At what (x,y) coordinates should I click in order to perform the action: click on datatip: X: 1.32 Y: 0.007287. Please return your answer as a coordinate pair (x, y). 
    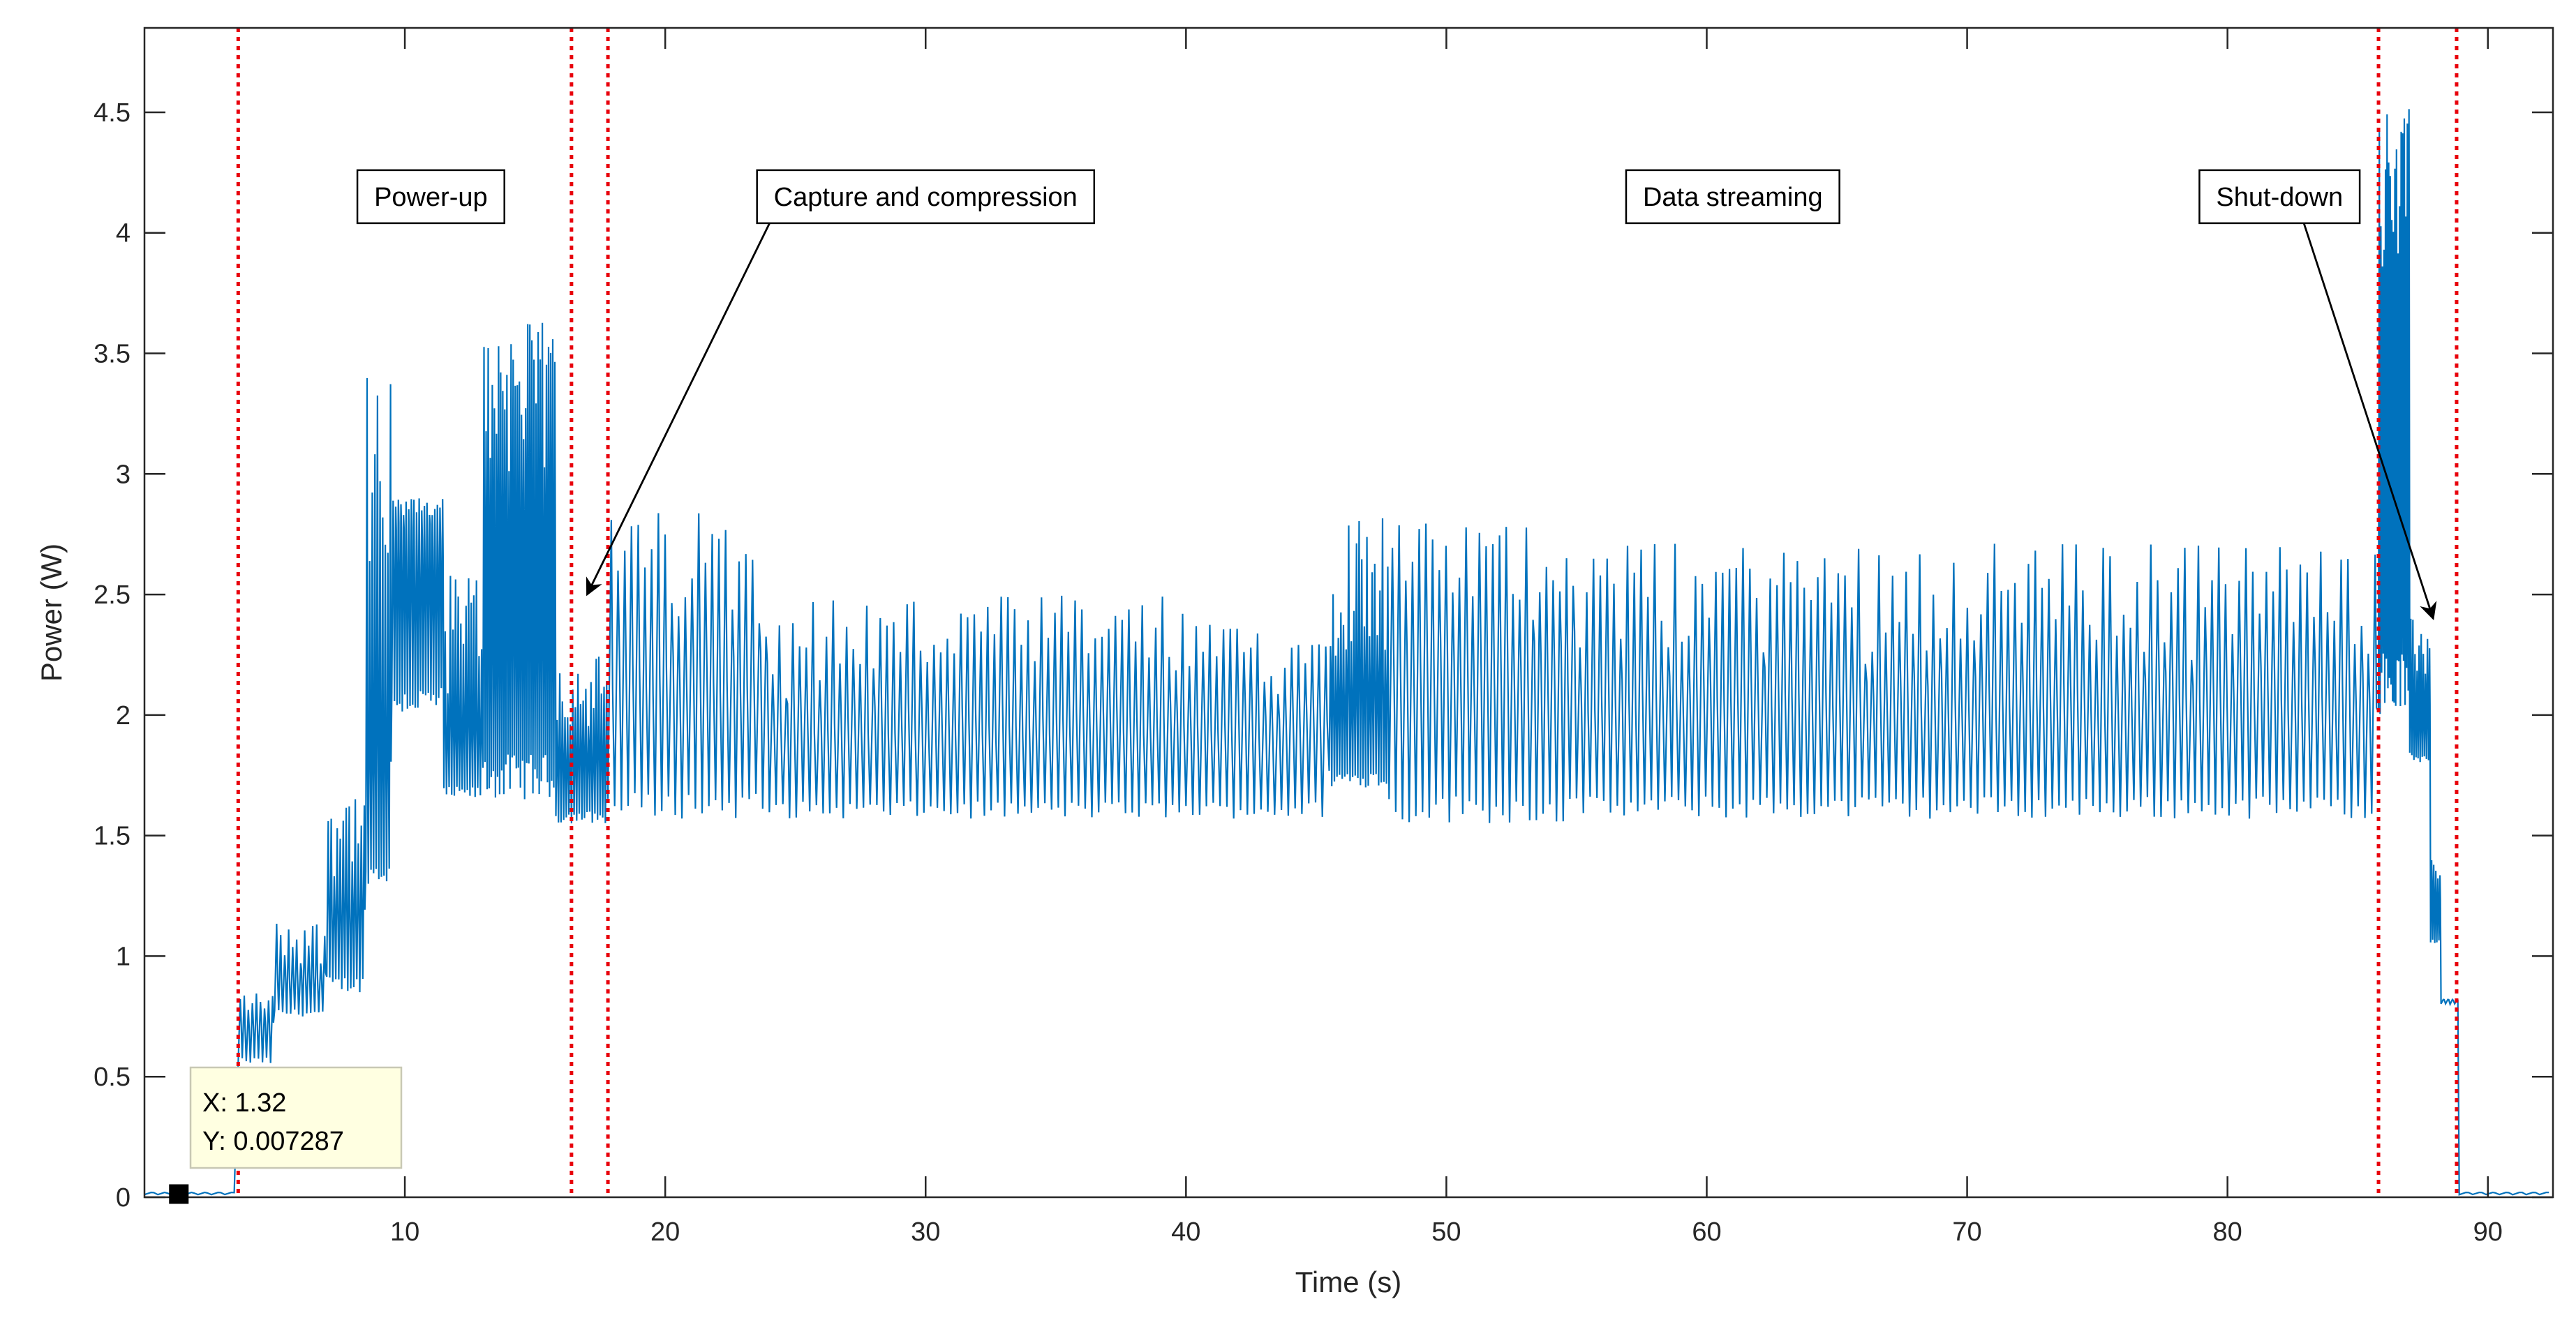
    Looking at the image, I should click on (286, 1135).